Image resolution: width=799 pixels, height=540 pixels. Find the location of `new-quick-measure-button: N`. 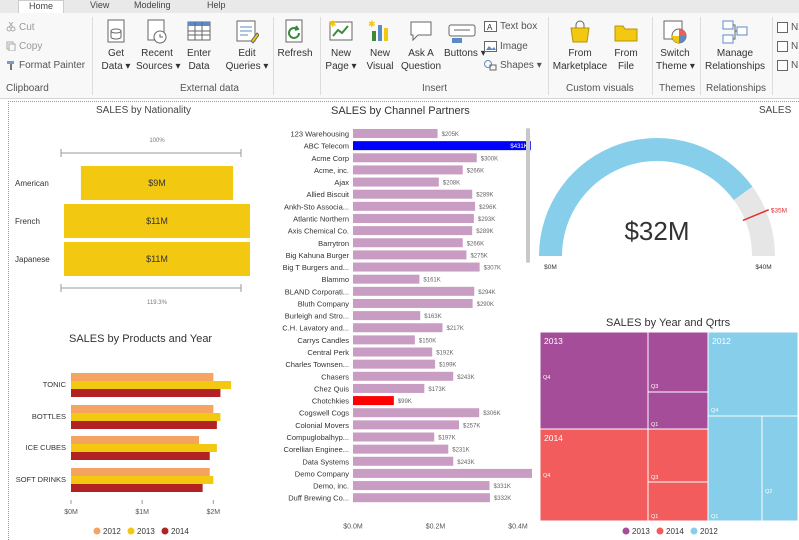

new-quick-measure-button: N is located at coordinates (787, 66).